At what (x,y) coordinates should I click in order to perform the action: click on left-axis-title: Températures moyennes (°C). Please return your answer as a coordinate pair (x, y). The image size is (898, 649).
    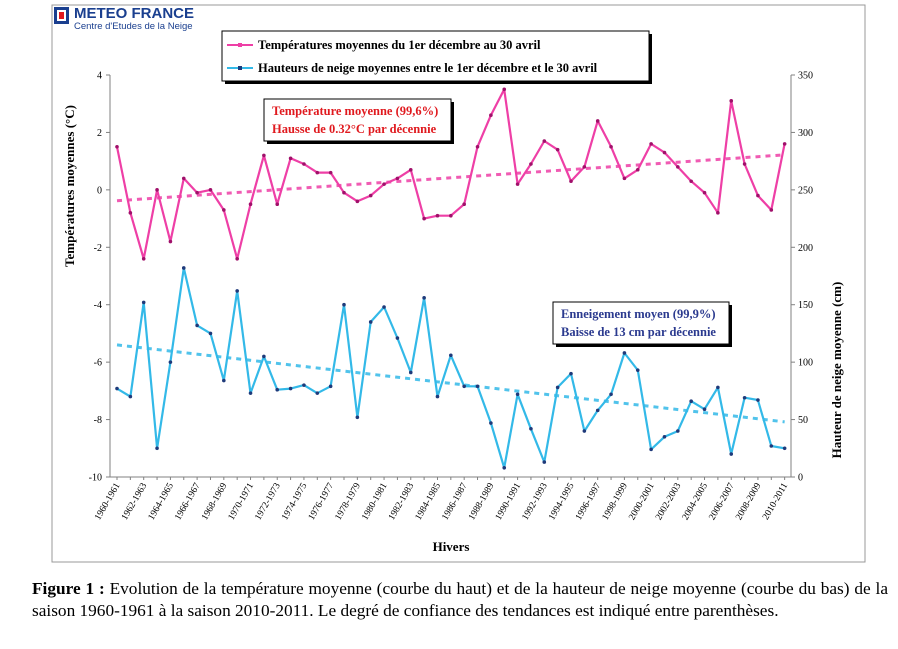
    Looking at the image, I should click on (69, 186).